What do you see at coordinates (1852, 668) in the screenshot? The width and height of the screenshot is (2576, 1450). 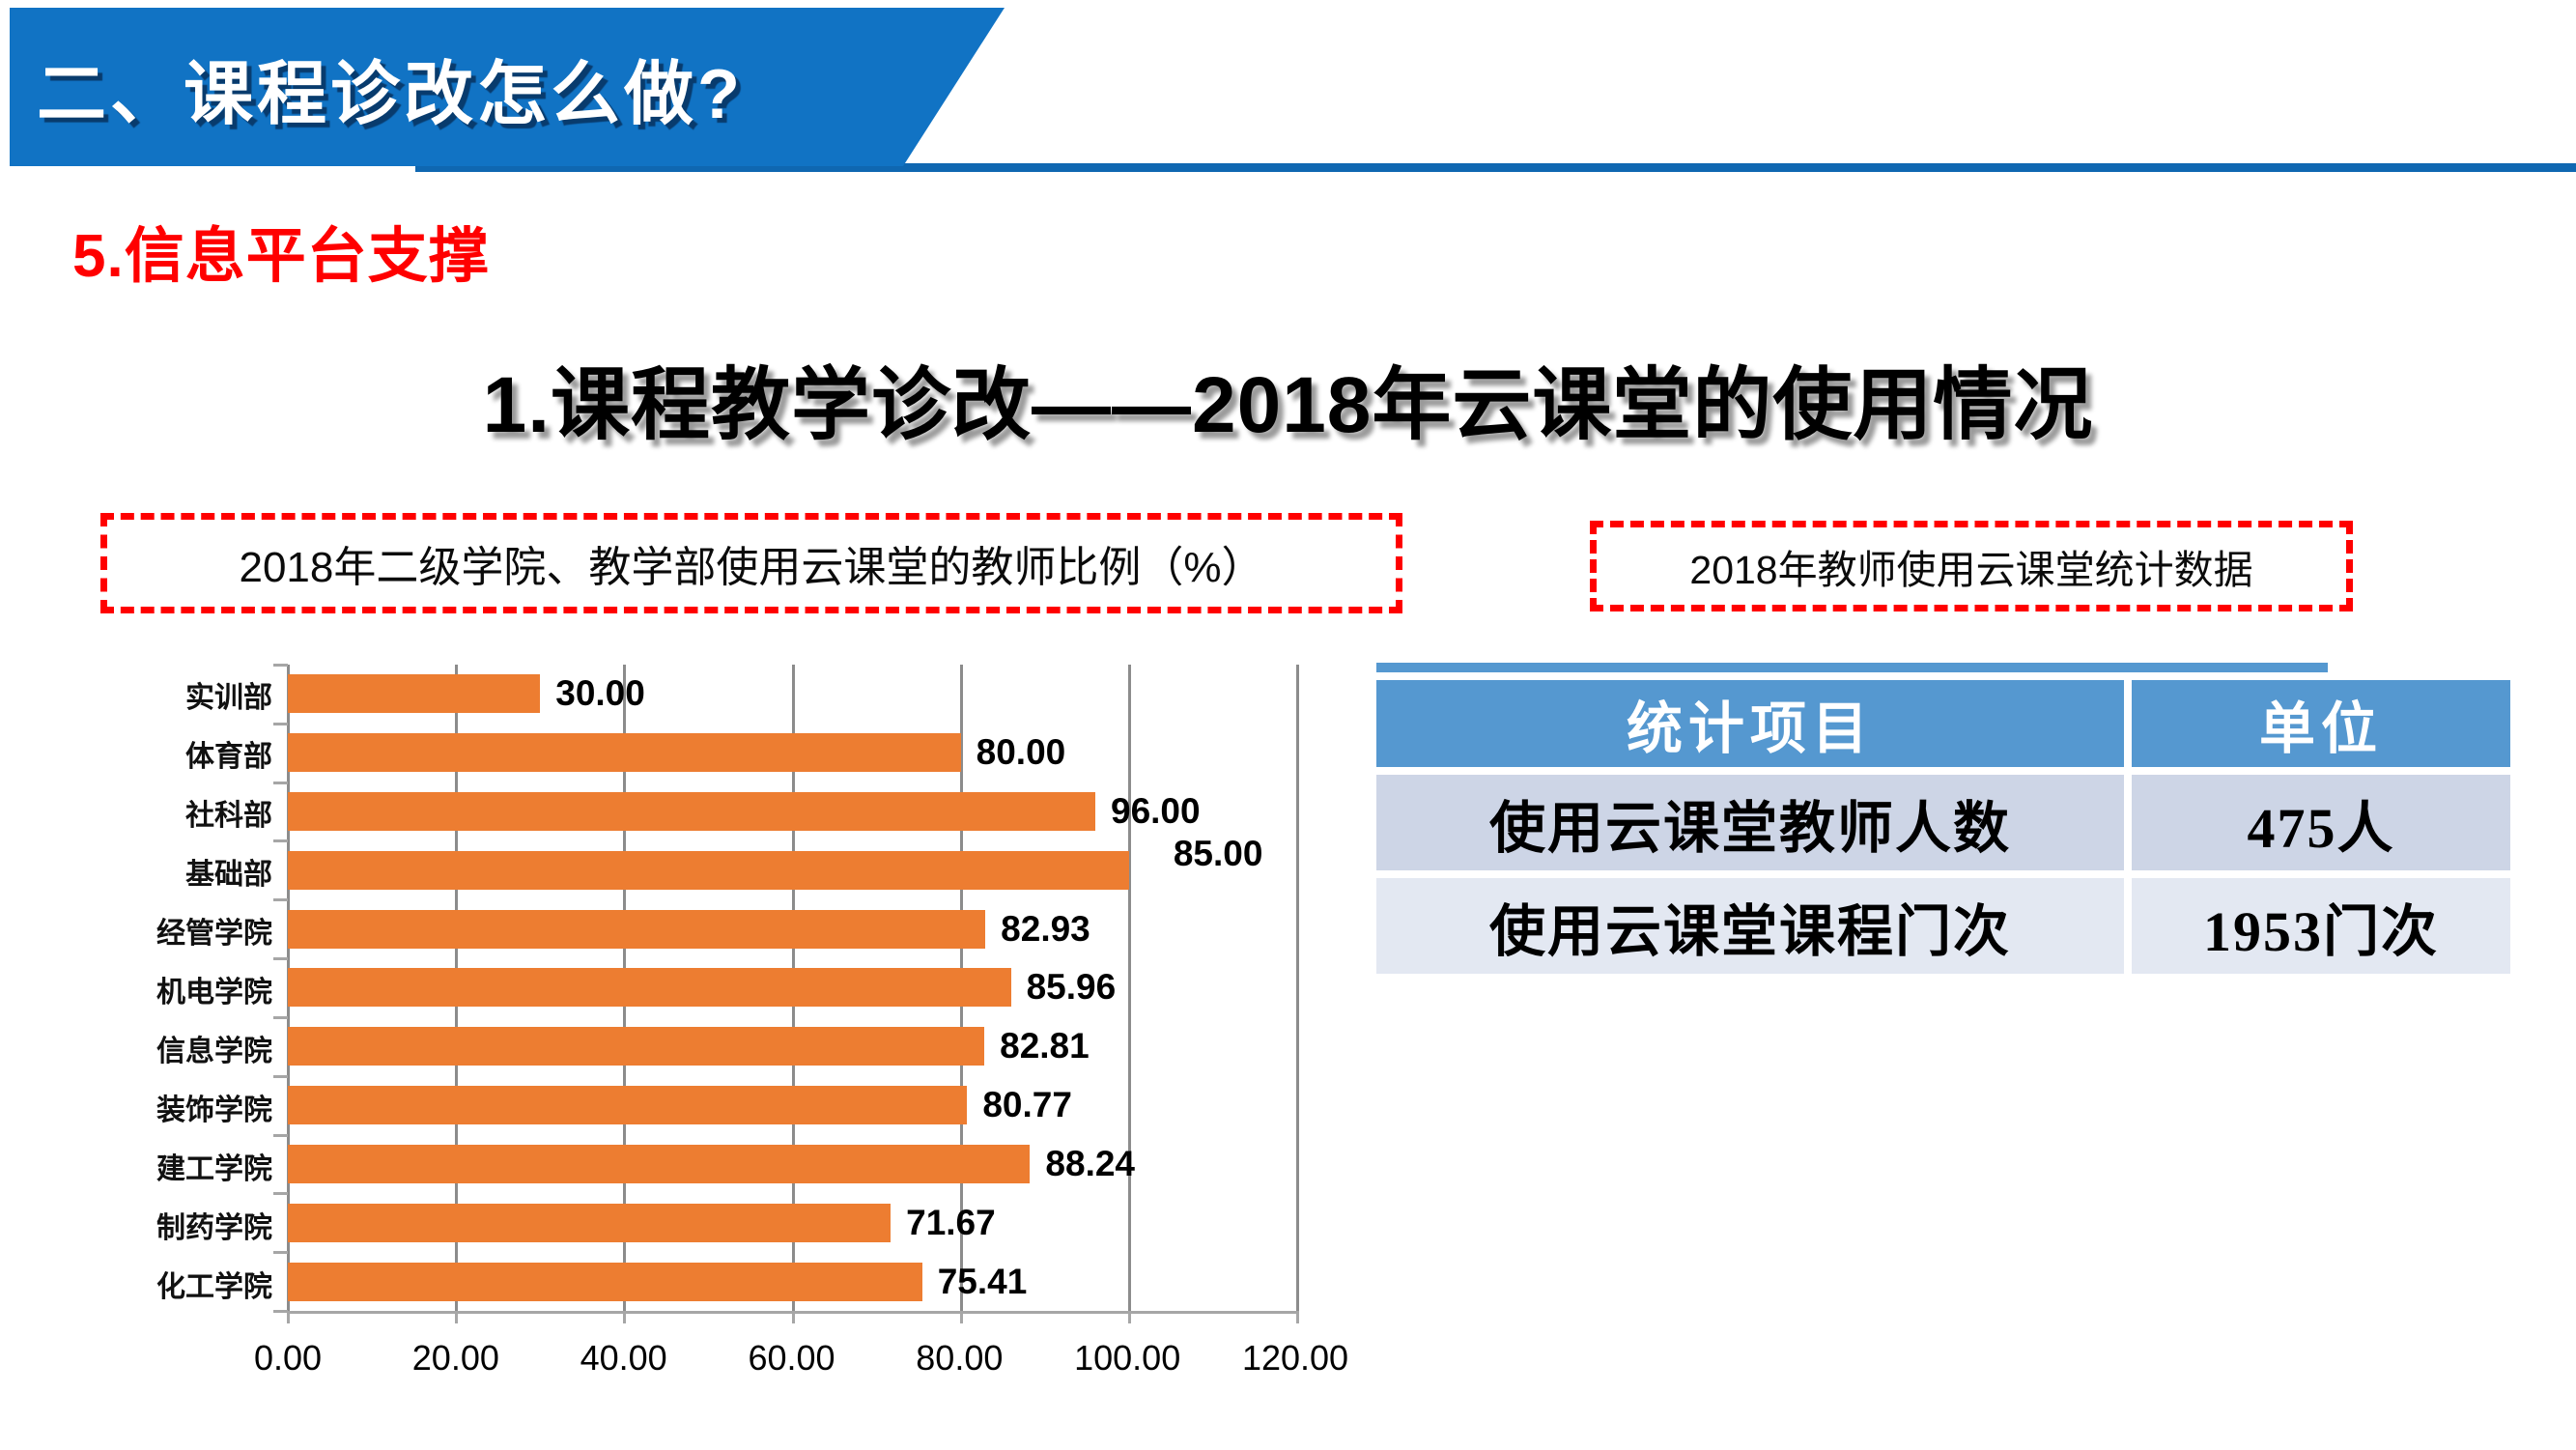 I see `stats-table-top-border` at bounding box center [1852, 668].